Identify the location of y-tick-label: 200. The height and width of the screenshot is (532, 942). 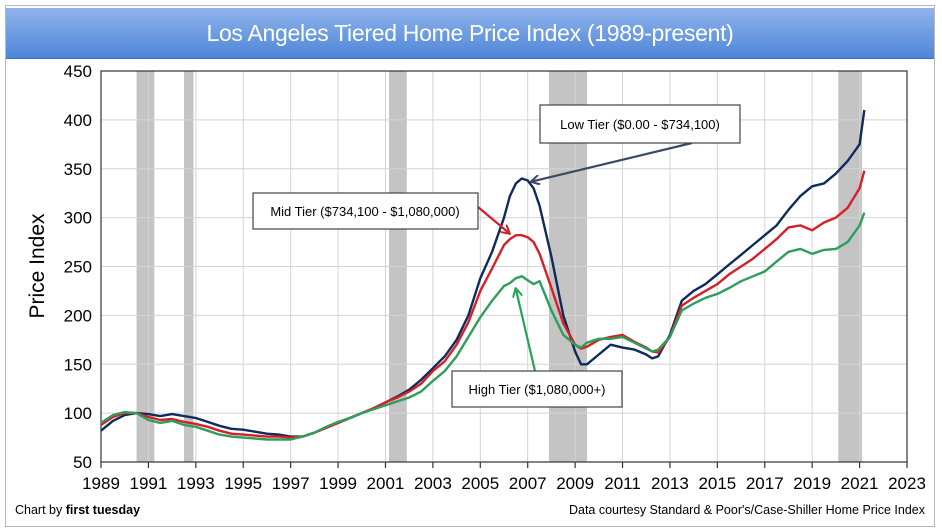
(78, 315).